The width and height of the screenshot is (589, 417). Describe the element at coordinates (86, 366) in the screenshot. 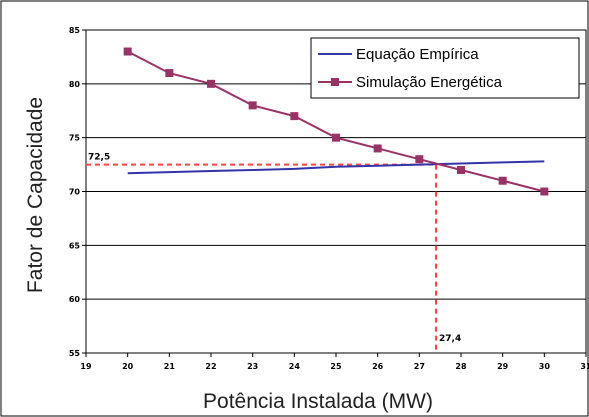

I see `x-tick-label-0: 19` at that location.